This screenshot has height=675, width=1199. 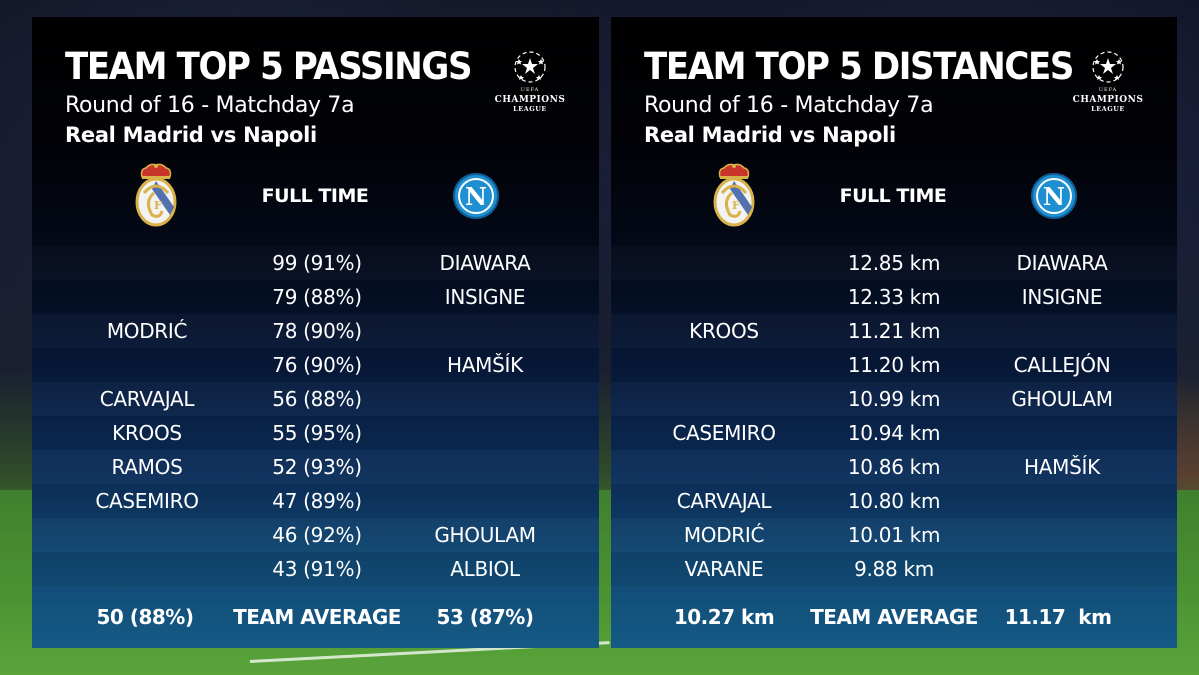 I want to click on team-average-row: 50 (88%) TEAM AVERAGE 53 (87%), so click(x=315, y=617).